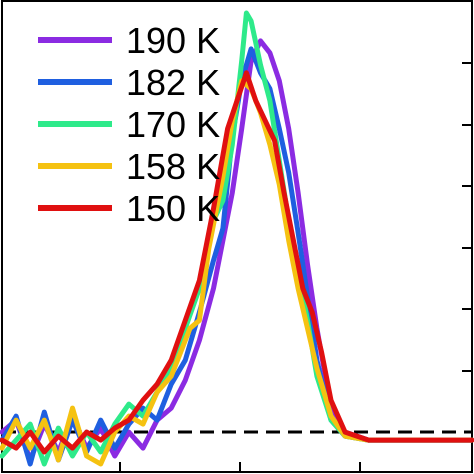  I want to click on legend-label: 190 K, so click(173, 40).